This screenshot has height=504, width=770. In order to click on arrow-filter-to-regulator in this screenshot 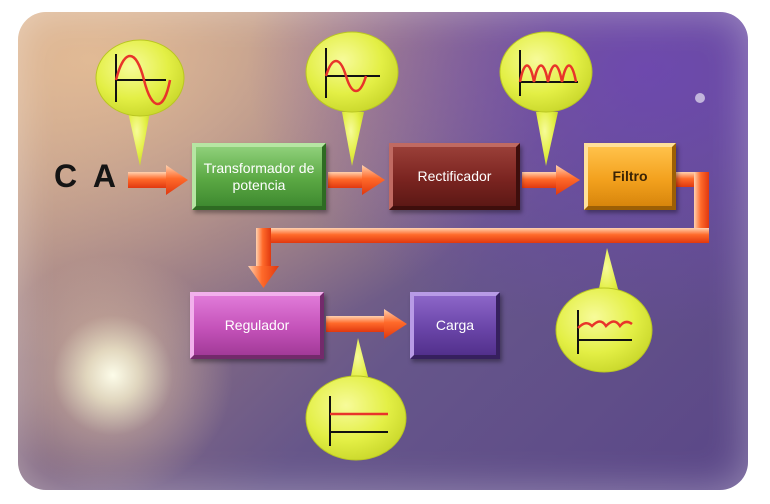, I will do `click(478, 230)`.